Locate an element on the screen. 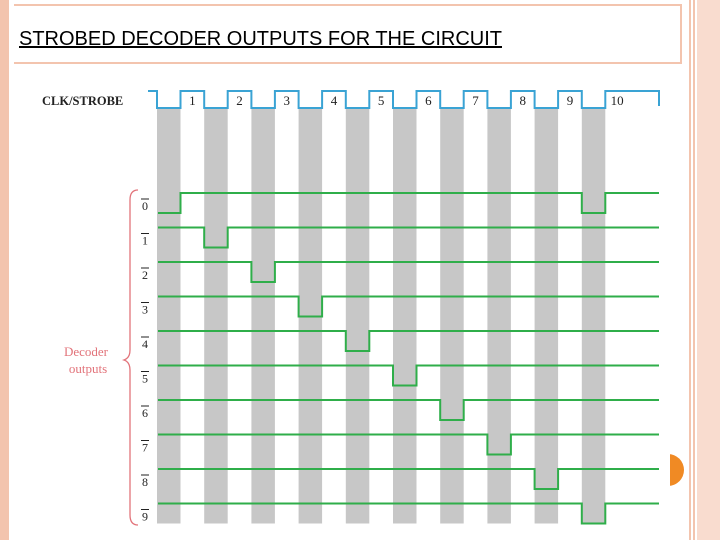  pulse-label: 1 is located at coordinates (192, 100).